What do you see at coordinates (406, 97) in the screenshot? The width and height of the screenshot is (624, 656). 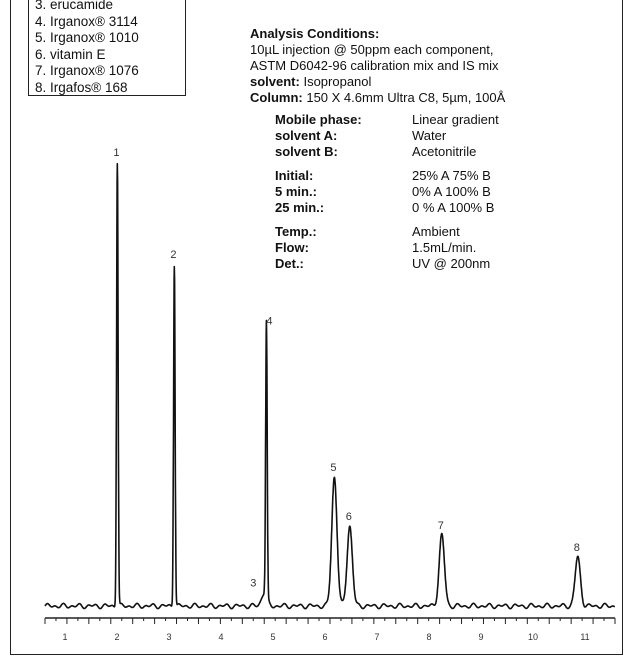 I see `column-value: 150 X 4.6mm Ultra C8, 5µm, 100Å` at bounding box center [406, 97].